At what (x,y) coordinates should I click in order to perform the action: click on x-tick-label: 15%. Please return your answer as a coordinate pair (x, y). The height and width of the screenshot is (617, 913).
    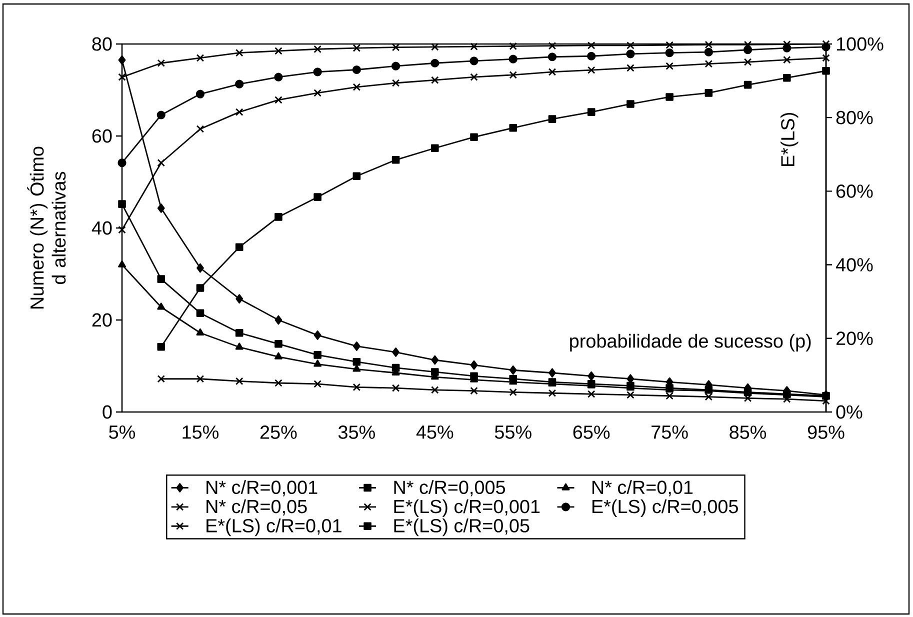
    Looking at the image, I should click on (200, 432).